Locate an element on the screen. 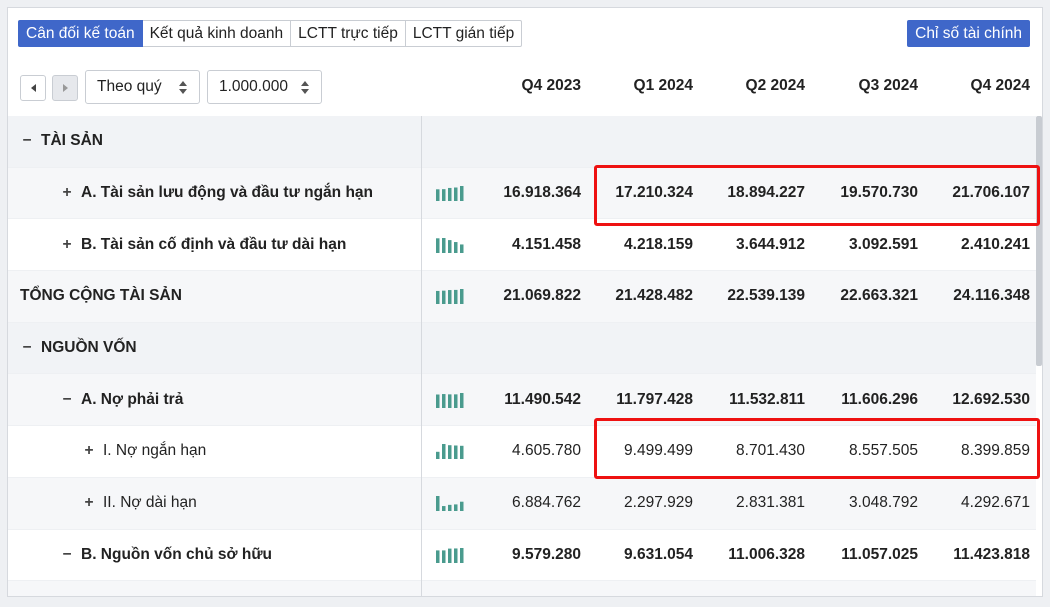 The width and height of the screenshot is (1050, 607). row-label: TÀI SẢN is located at coordinates (72, 141).